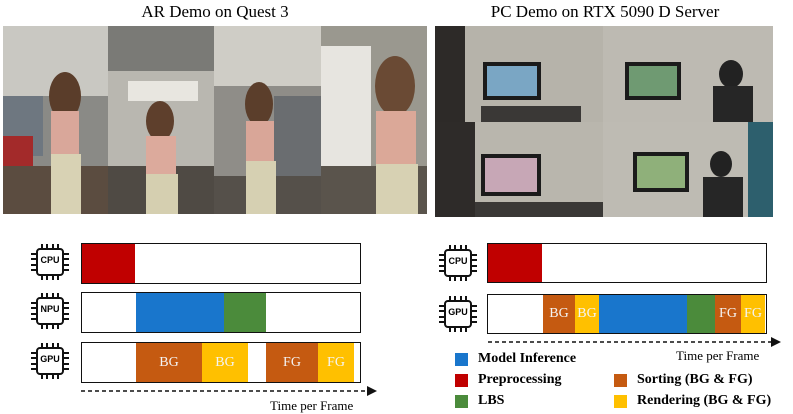  I want to click on right-cpu-chip-label: CPU, so click(458, 261).